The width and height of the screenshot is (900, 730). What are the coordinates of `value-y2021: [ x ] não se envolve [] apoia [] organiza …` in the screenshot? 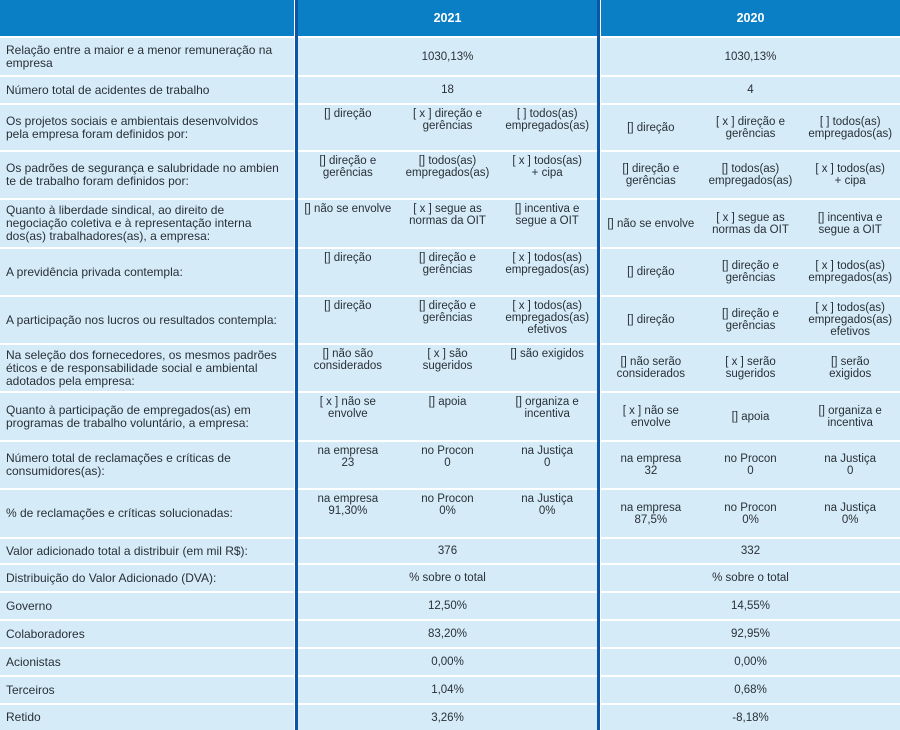 It's located at (447, 416).